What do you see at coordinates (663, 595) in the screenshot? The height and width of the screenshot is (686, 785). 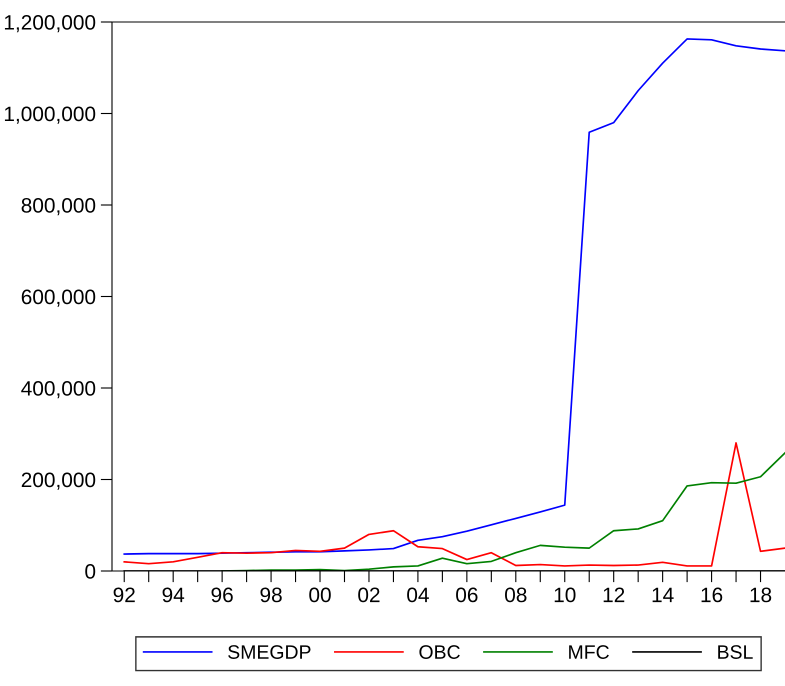 I see `x-tick-label: 14` at bounding box center [663, 595].